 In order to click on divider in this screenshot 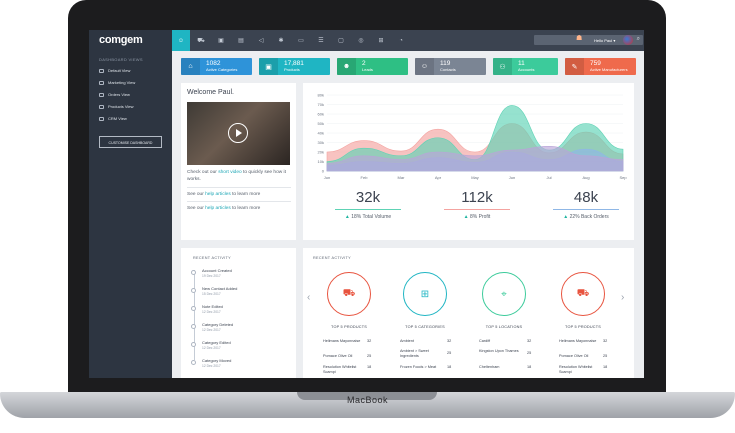, I will do `click(239, 201)`.